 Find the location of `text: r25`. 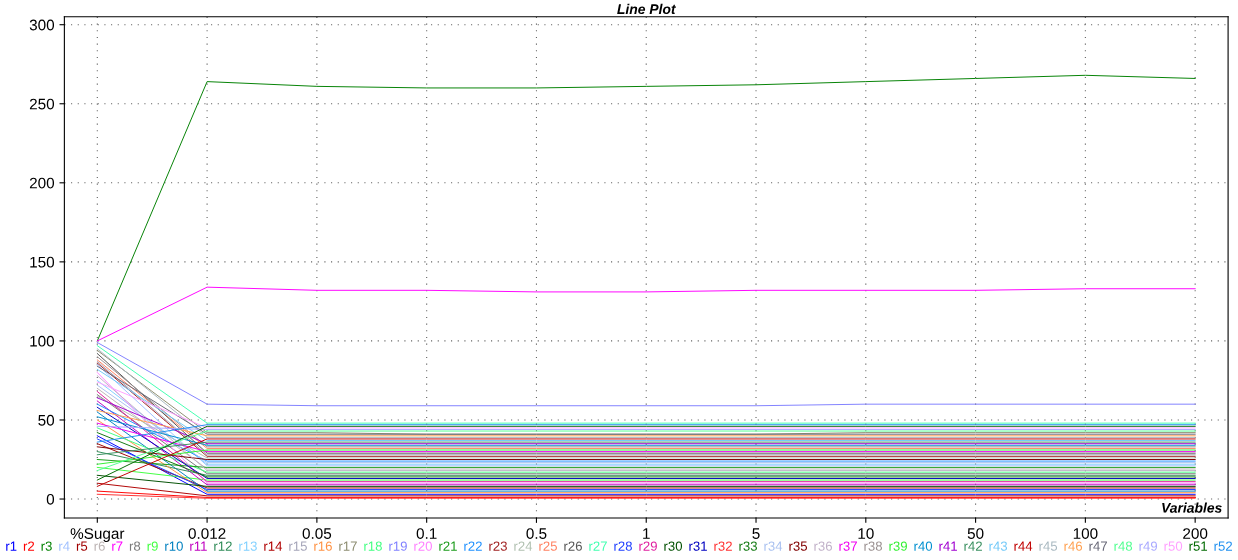

text: r25 is located at coordinates (548, 546).